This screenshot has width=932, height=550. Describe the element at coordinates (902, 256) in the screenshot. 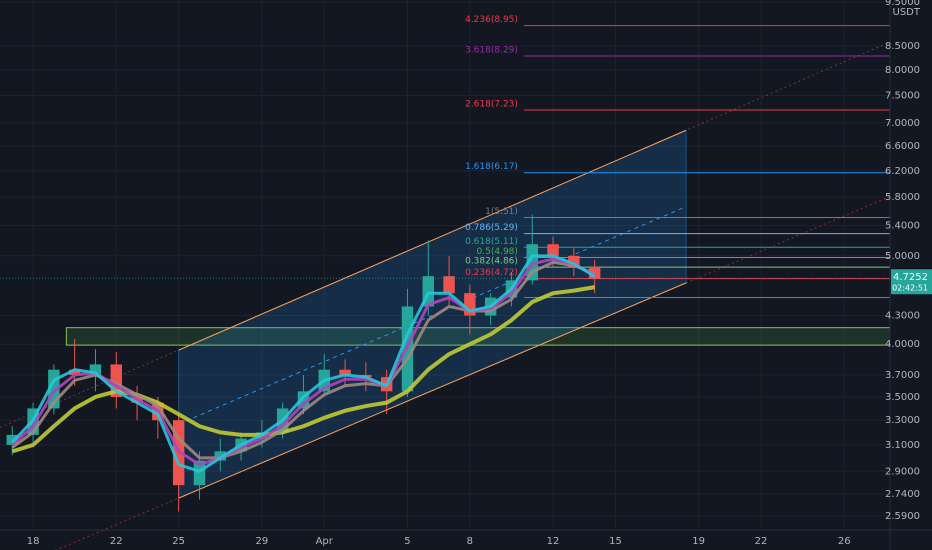

I see `y-tick-label: 5.0000` at that location.